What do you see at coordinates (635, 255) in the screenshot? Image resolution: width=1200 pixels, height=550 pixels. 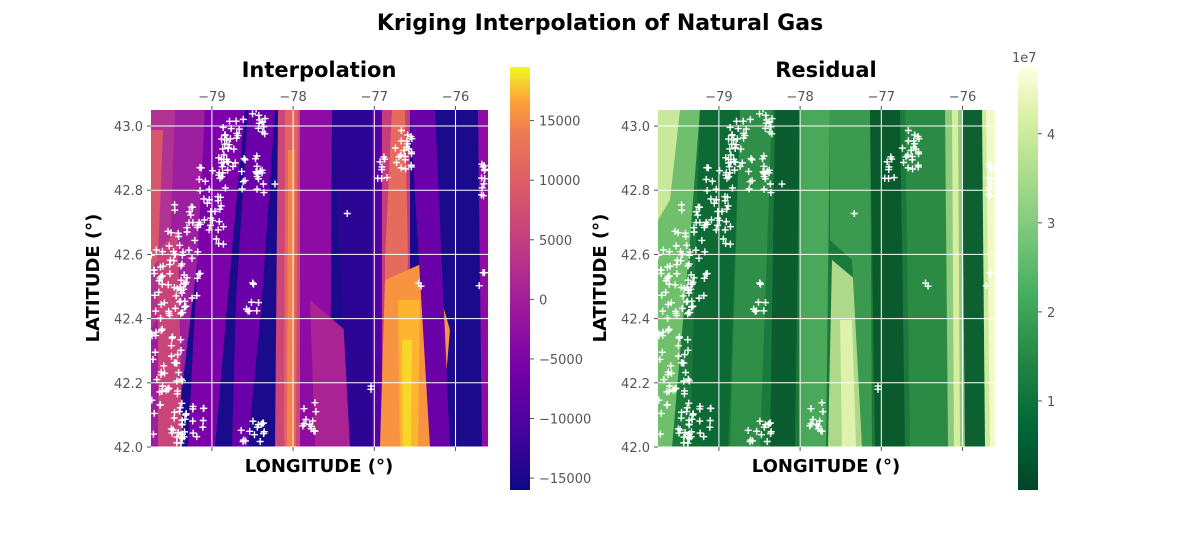 I see `y-tick-label: 42.6` at bounding box center [635, 255].